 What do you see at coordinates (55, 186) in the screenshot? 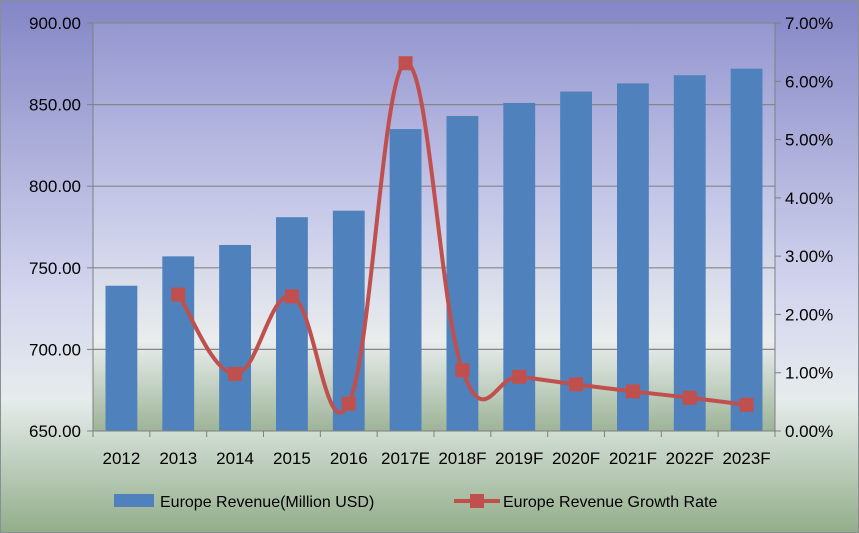
I see `y-tick-label-left: 800.00` at bounding box center [55, 186].